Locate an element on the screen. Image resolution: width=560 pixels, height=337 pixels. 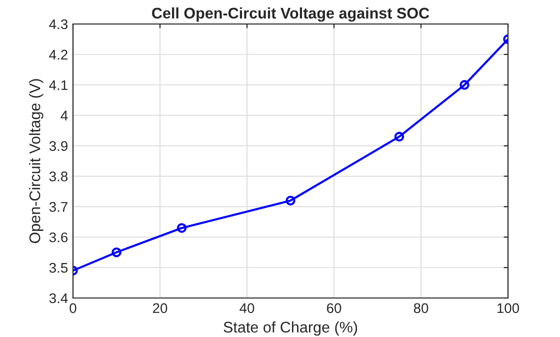
y-tick-label: 3.7 is located at coordinates (58, 207).